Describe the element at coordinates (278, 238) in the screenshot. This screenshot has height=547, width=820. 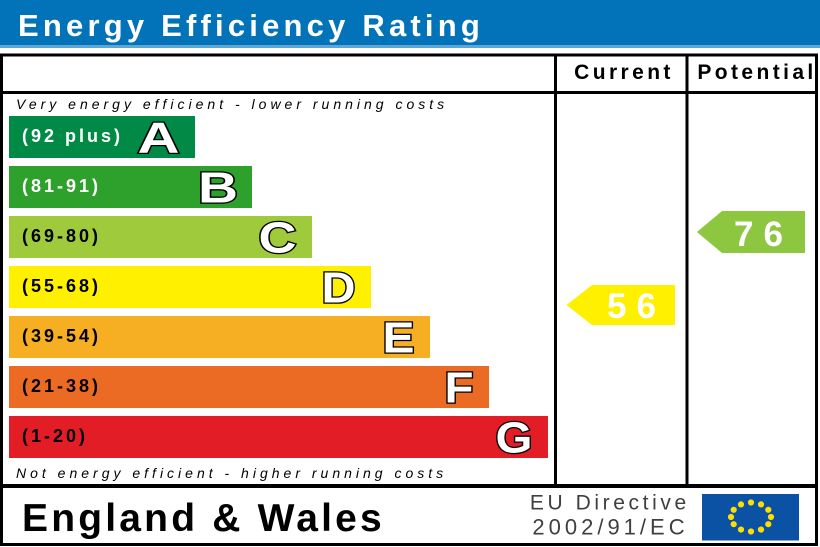
I see `svg-text: C` at that location.